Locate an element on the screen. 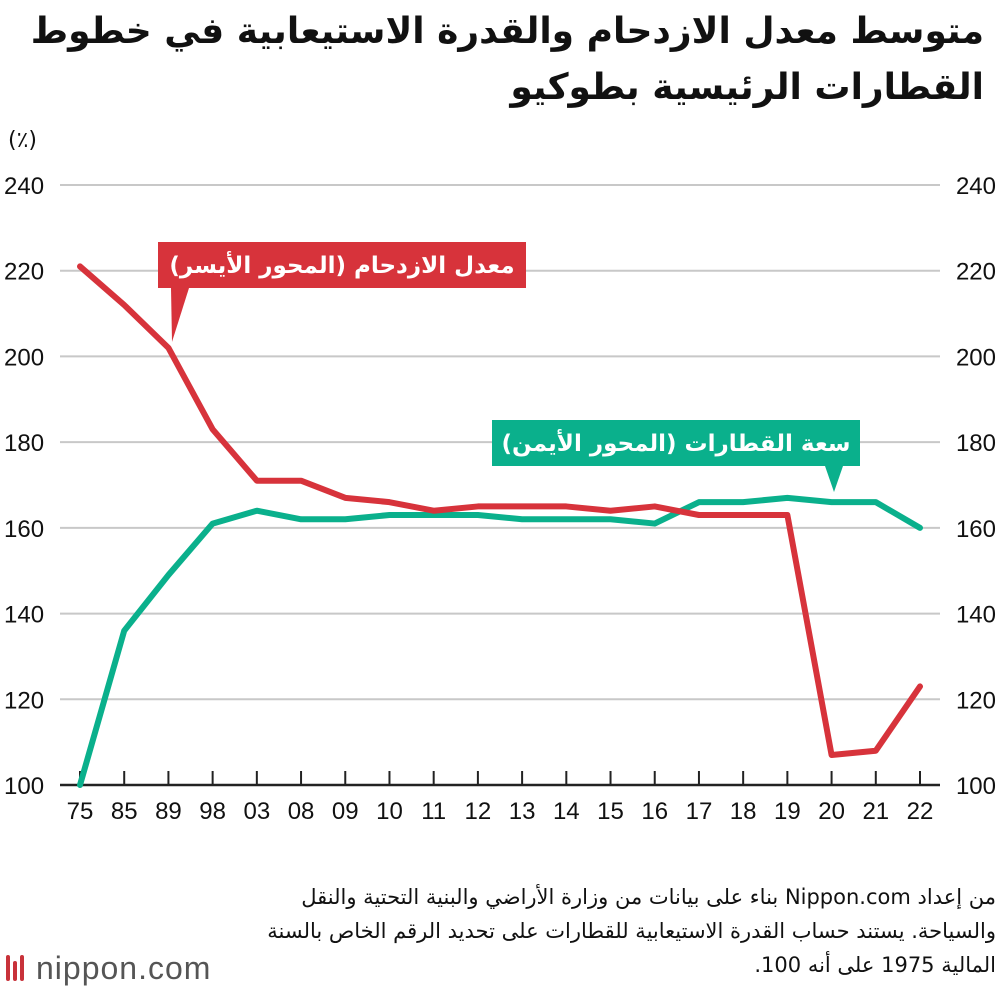 This screenshot has height=992, width=1000. x-tick-label: 89 is located at coordinates (168, 811).